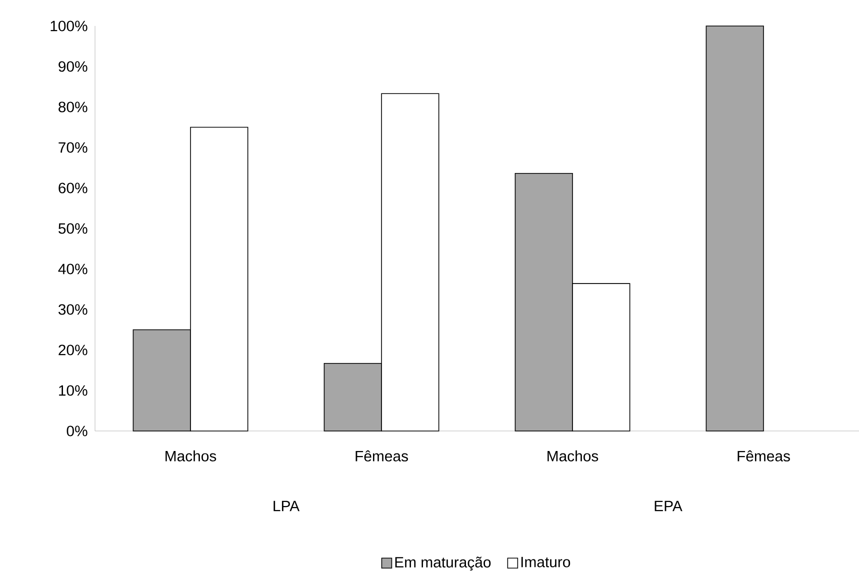 This screenshot has height=586, width=859. Describe the element at coordinates (73, 269) in the screenshot. I see `y-tick-label: 40%` at that location.